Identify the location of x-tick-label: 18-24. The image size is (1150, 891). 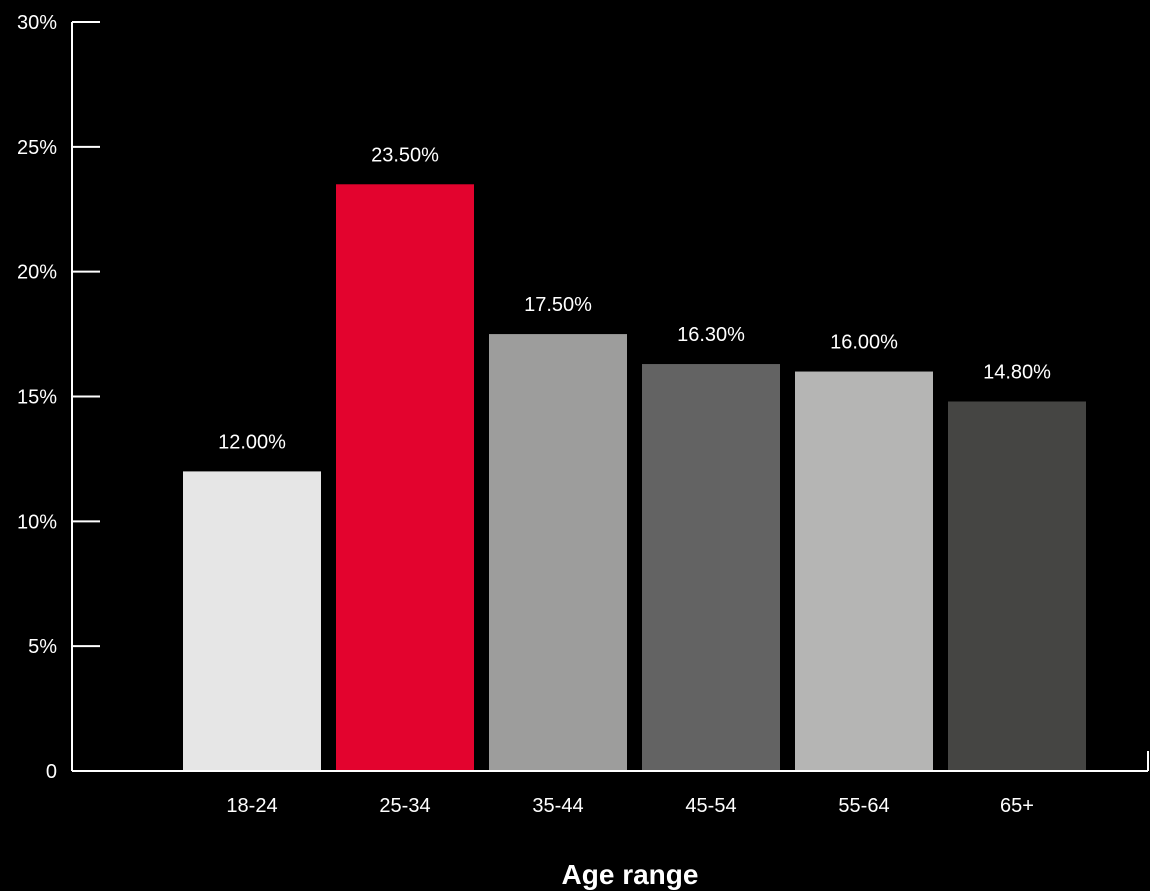
(251, 806).